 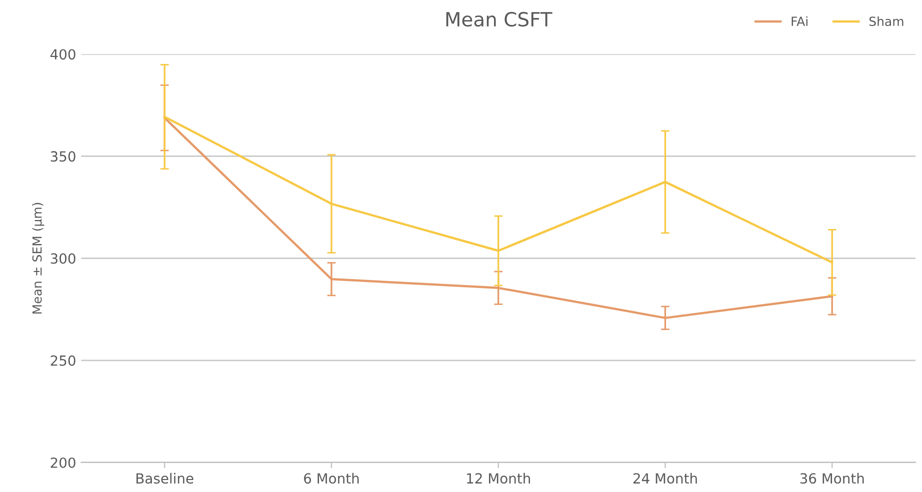 I want to click on y-tick-label: 200, so click(x=63, y=462).